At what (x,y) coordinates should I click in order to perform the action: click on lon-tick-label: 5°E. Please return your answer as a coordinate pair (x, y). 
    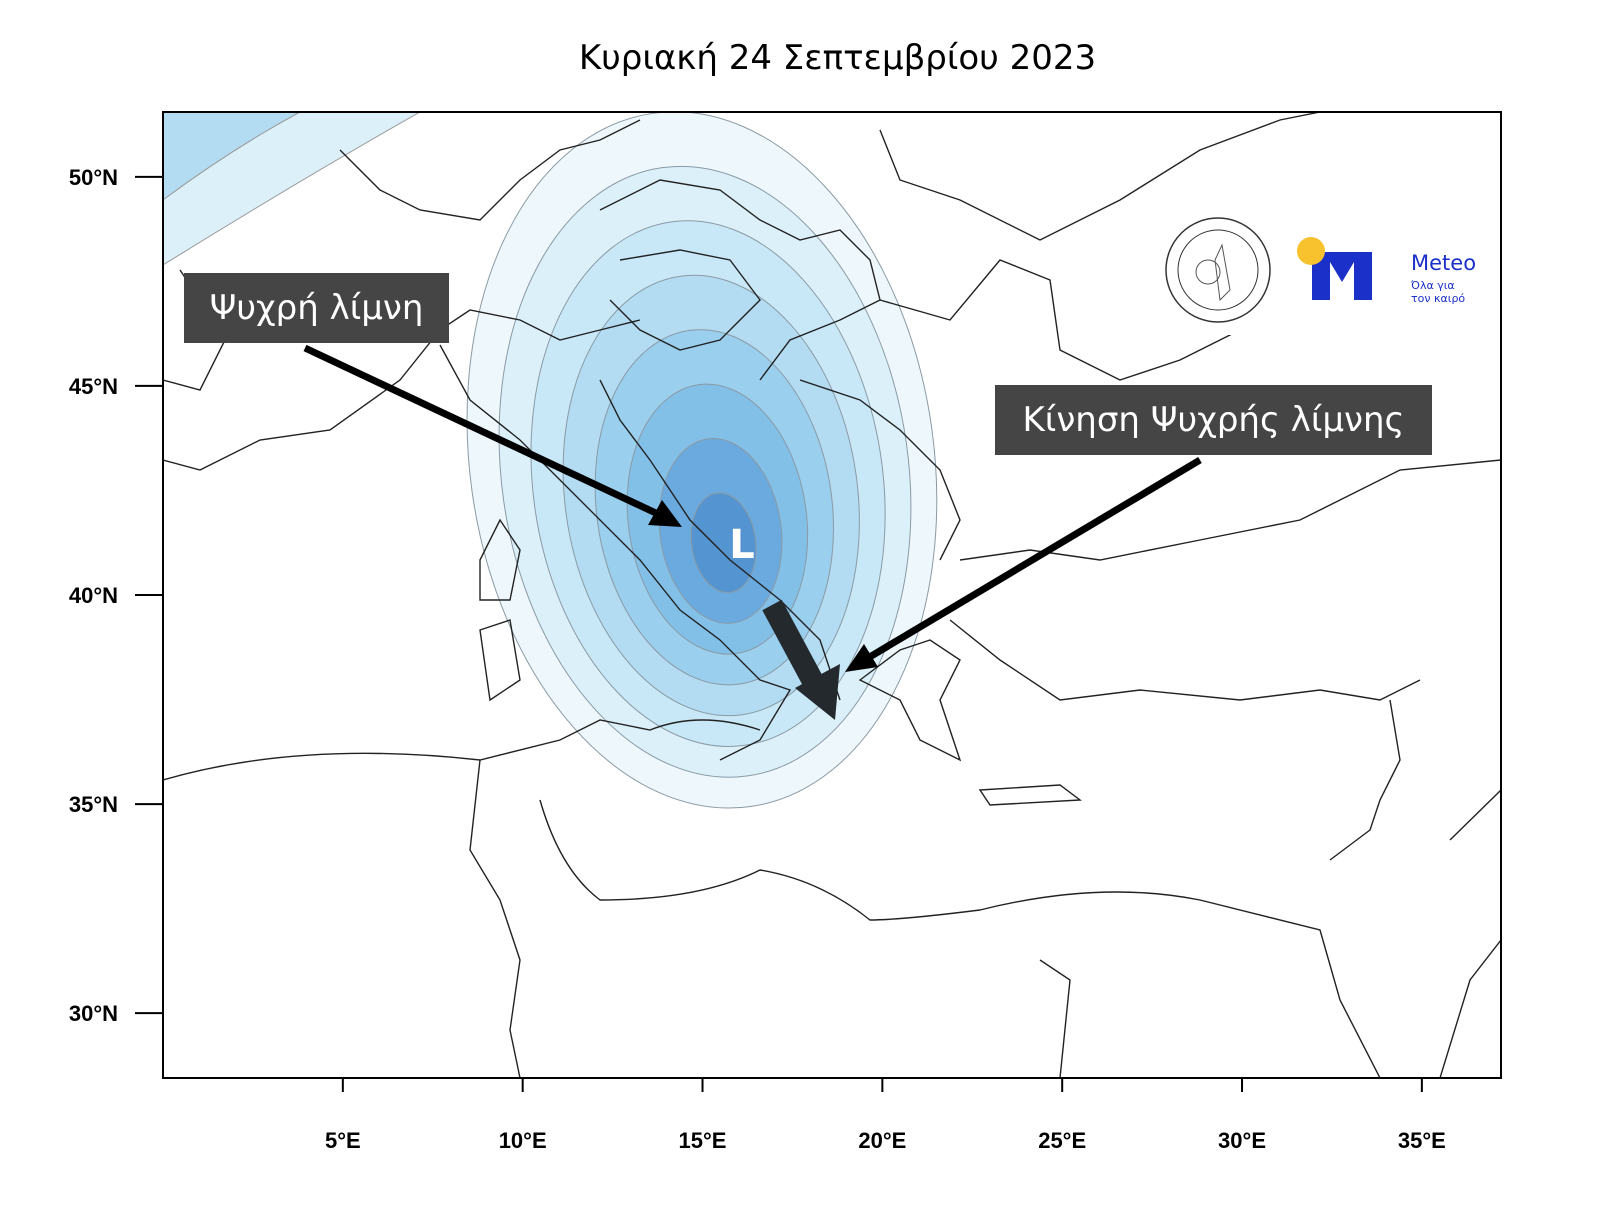
    Looking at the image, I should click on (343, 1140).